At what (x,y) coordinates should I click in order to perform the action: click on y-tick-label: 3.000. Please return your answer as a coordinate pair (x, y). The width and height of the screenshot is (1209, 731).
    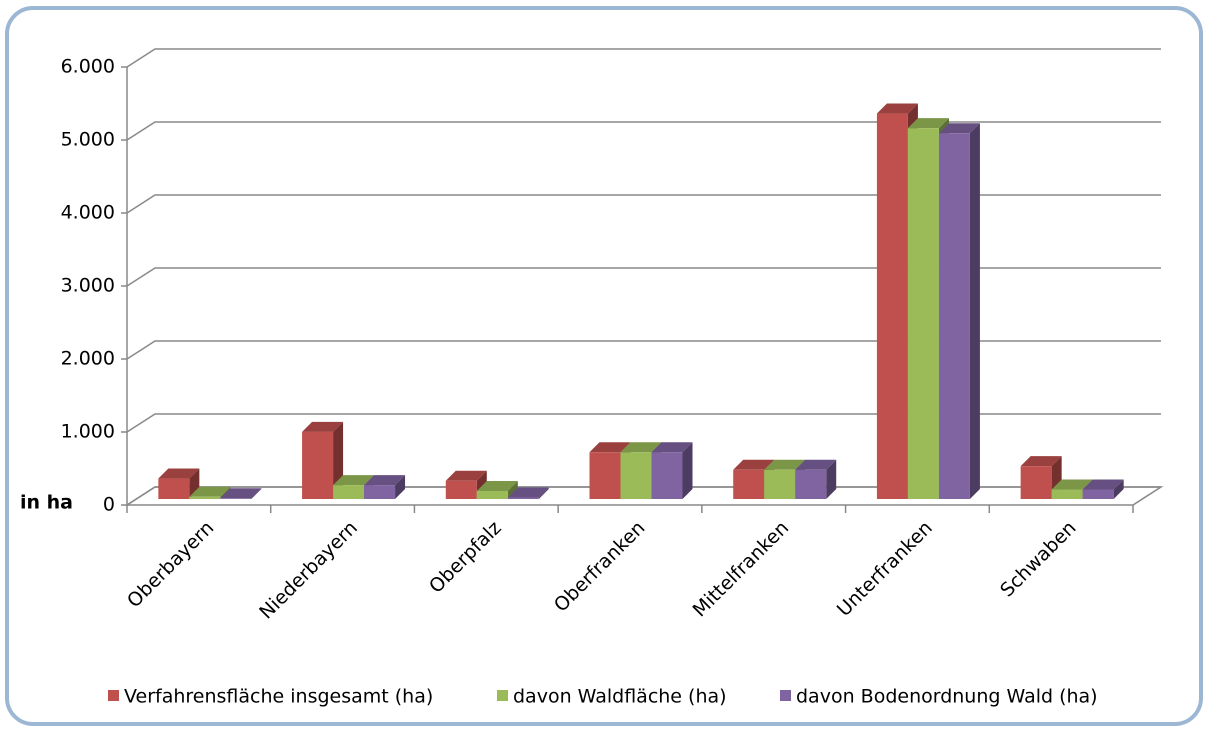
    Looking at the image, I should click on (88, 286).